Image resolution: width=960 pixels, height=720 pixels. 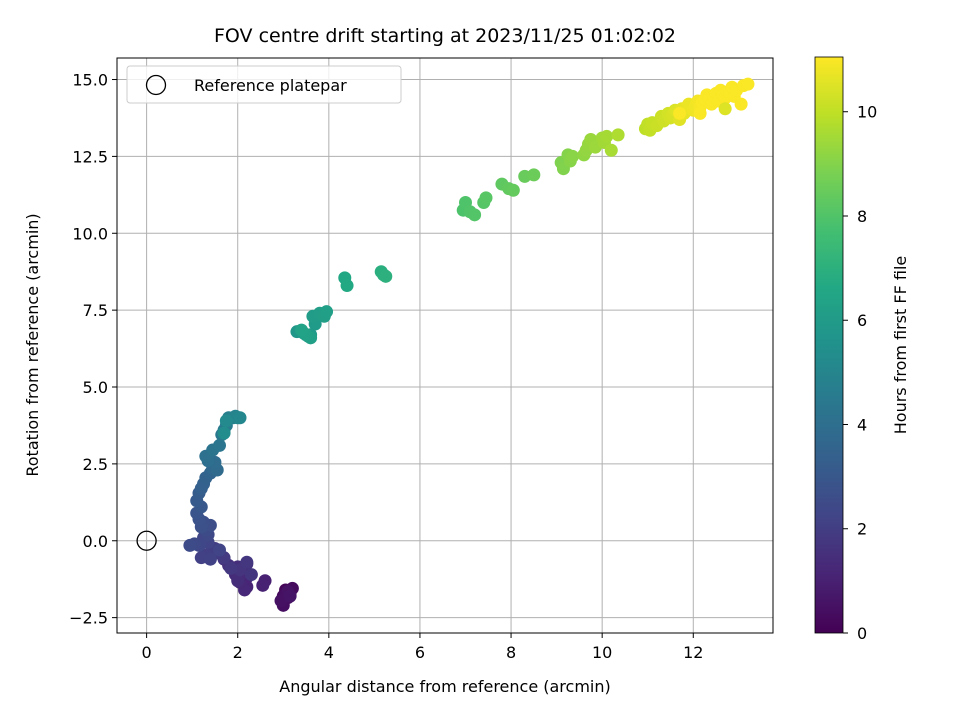 What do you see at coordinates (860, 373) in the screenshot?
I see `colorbar-ticks: 0 2 4 6 8 10` at bounding box center [860, 373].